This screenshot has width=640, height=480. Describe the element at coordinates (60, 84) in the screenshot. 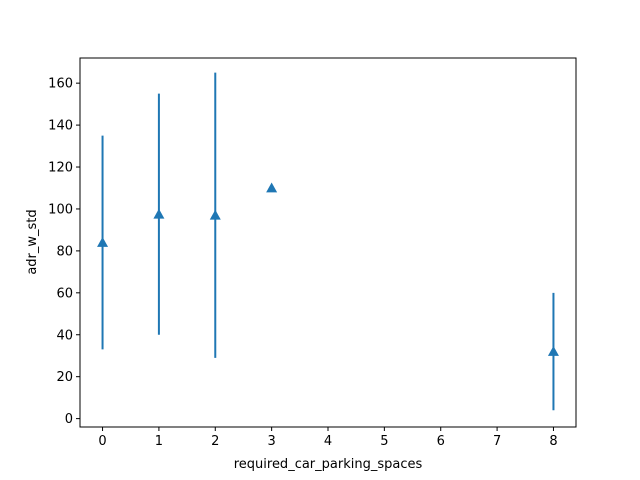

I see `y-tick-label: 160` at that location.